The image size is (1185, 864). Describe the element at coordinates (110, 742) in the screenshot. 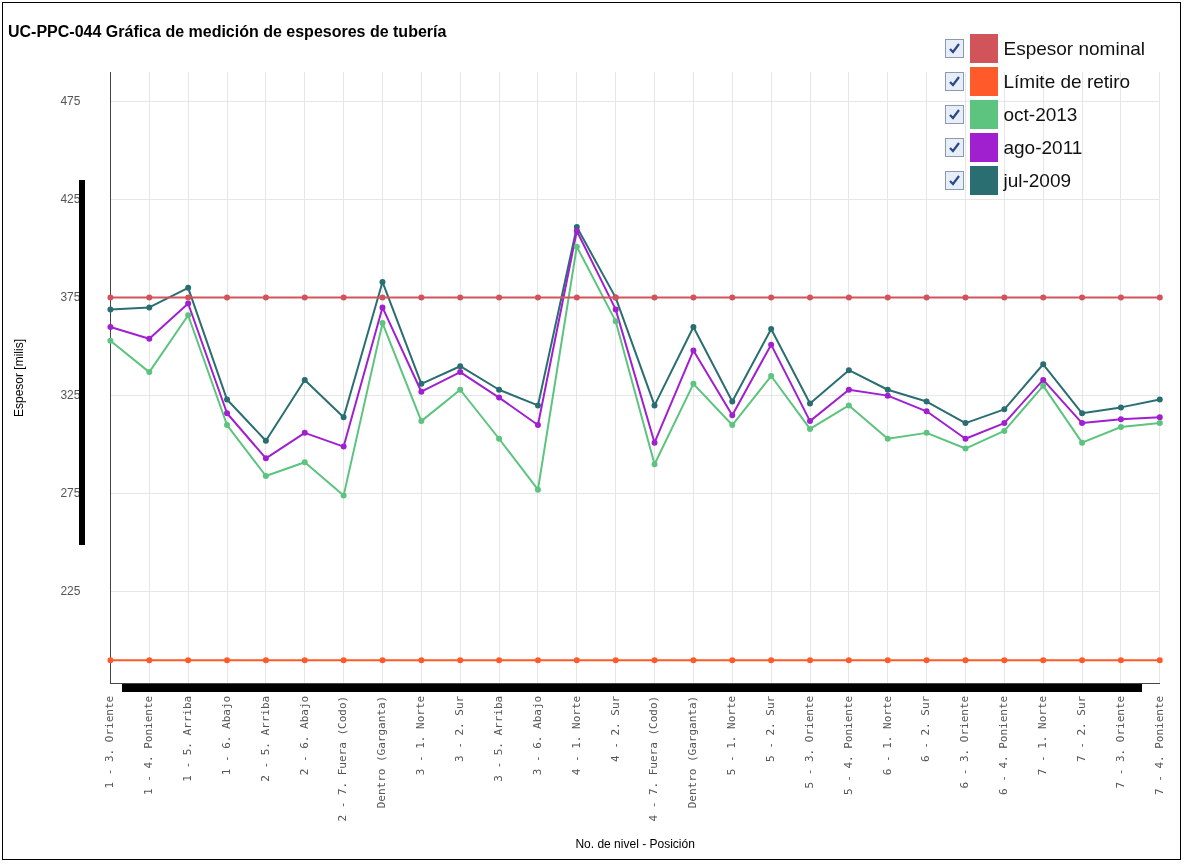

I see `x-tick-label: 1 - 3. Oriente` at that location.